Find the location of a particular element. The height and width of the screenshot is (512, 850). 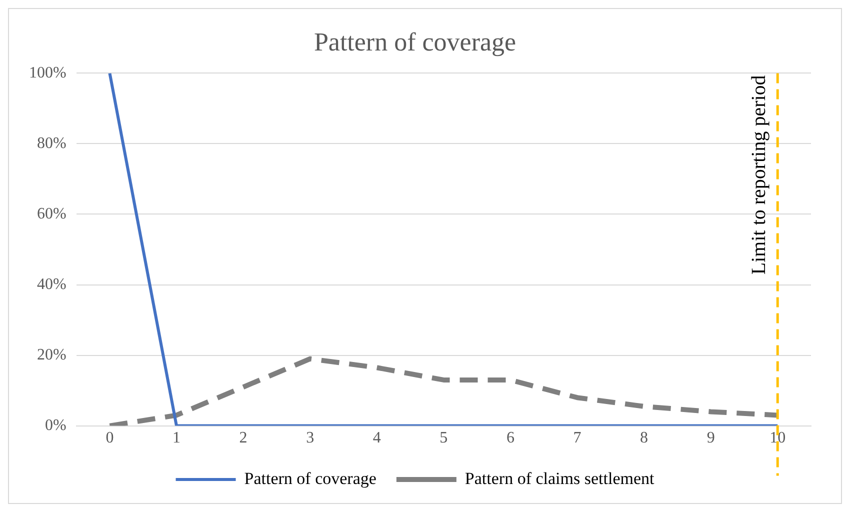

ref-line-label: Limit to reporting period is located at coordinates (759, 175).